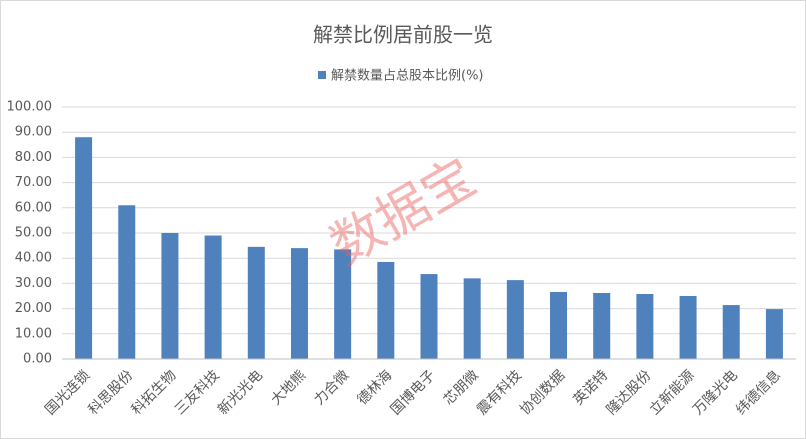 The height and width of the screenshot is (439, 806). Describe the element at coordinates (33, 182) in the screenshot. I see `y-tick-label: 70.00` at that location.